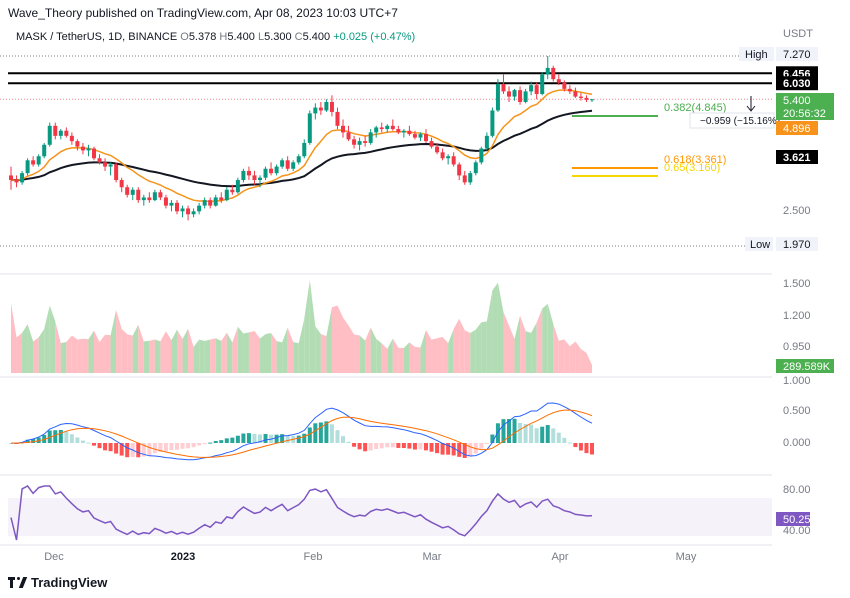 This screenshot has width=850, height=598. Describe the element at coordinates (805, 366) in the screenshot. I see `volume-tag` at that location.